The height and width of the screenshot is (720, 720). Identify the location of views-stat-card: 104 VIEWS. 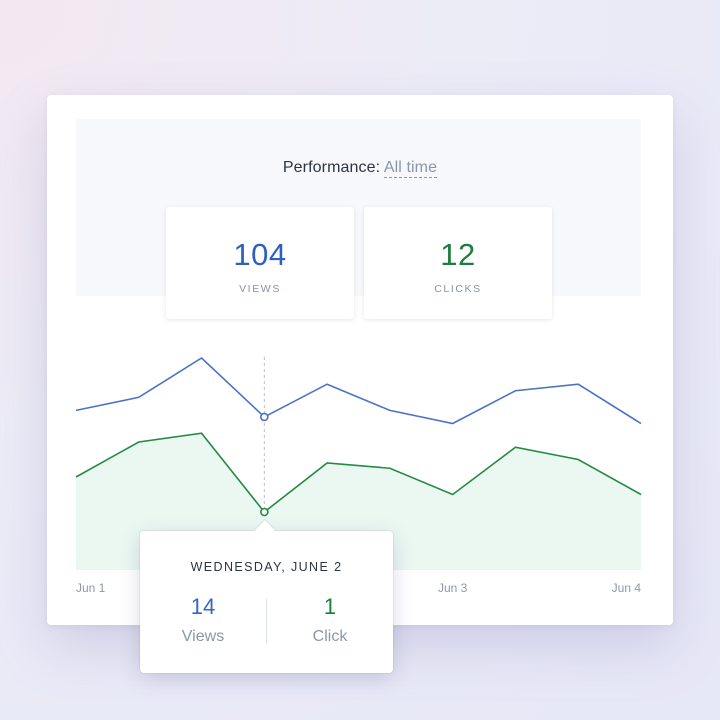
(260, 263).